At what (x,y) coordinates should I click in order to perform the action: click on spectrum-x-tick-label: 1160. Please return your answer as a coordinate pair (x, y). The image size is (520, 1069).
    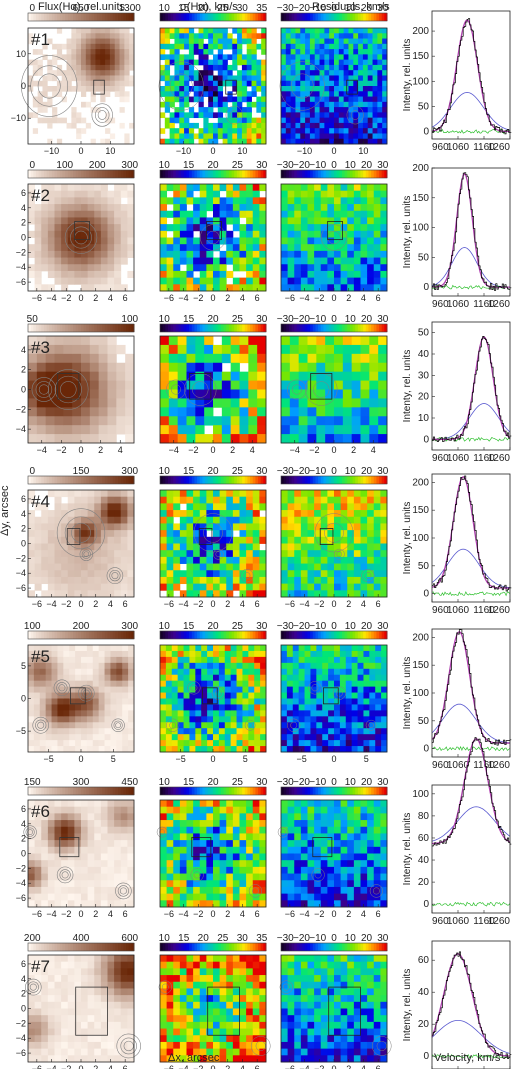
    Looking at the image, I should click on (484, 610).